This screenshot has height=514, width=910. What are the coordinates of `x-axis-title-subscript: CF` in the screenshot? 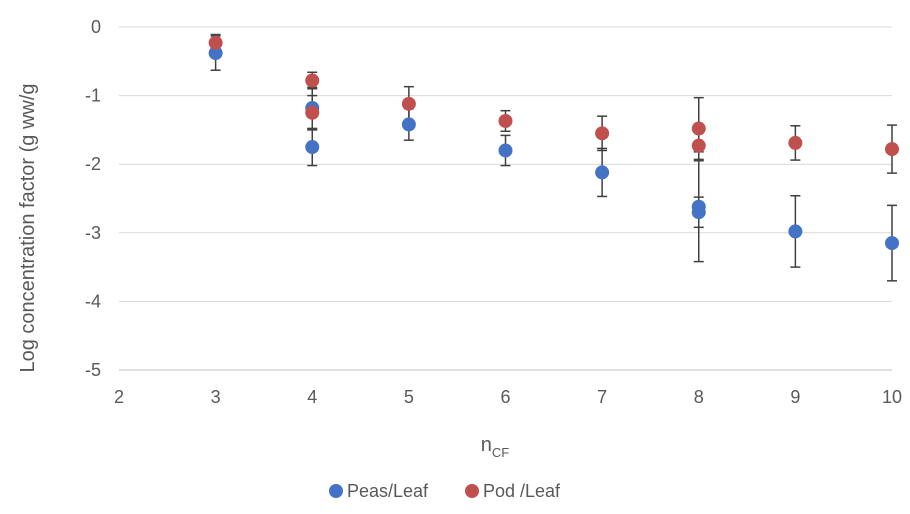 It's located at (500, 452).